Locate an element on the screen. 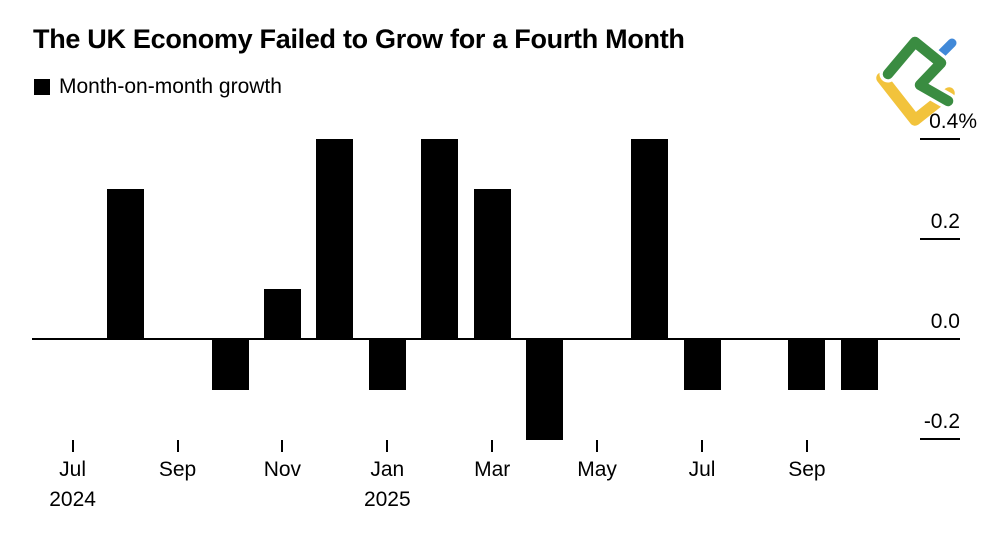 This screenshot has height=545, width=1000. legend-swatch-icon is located at coordinates (42, 86).